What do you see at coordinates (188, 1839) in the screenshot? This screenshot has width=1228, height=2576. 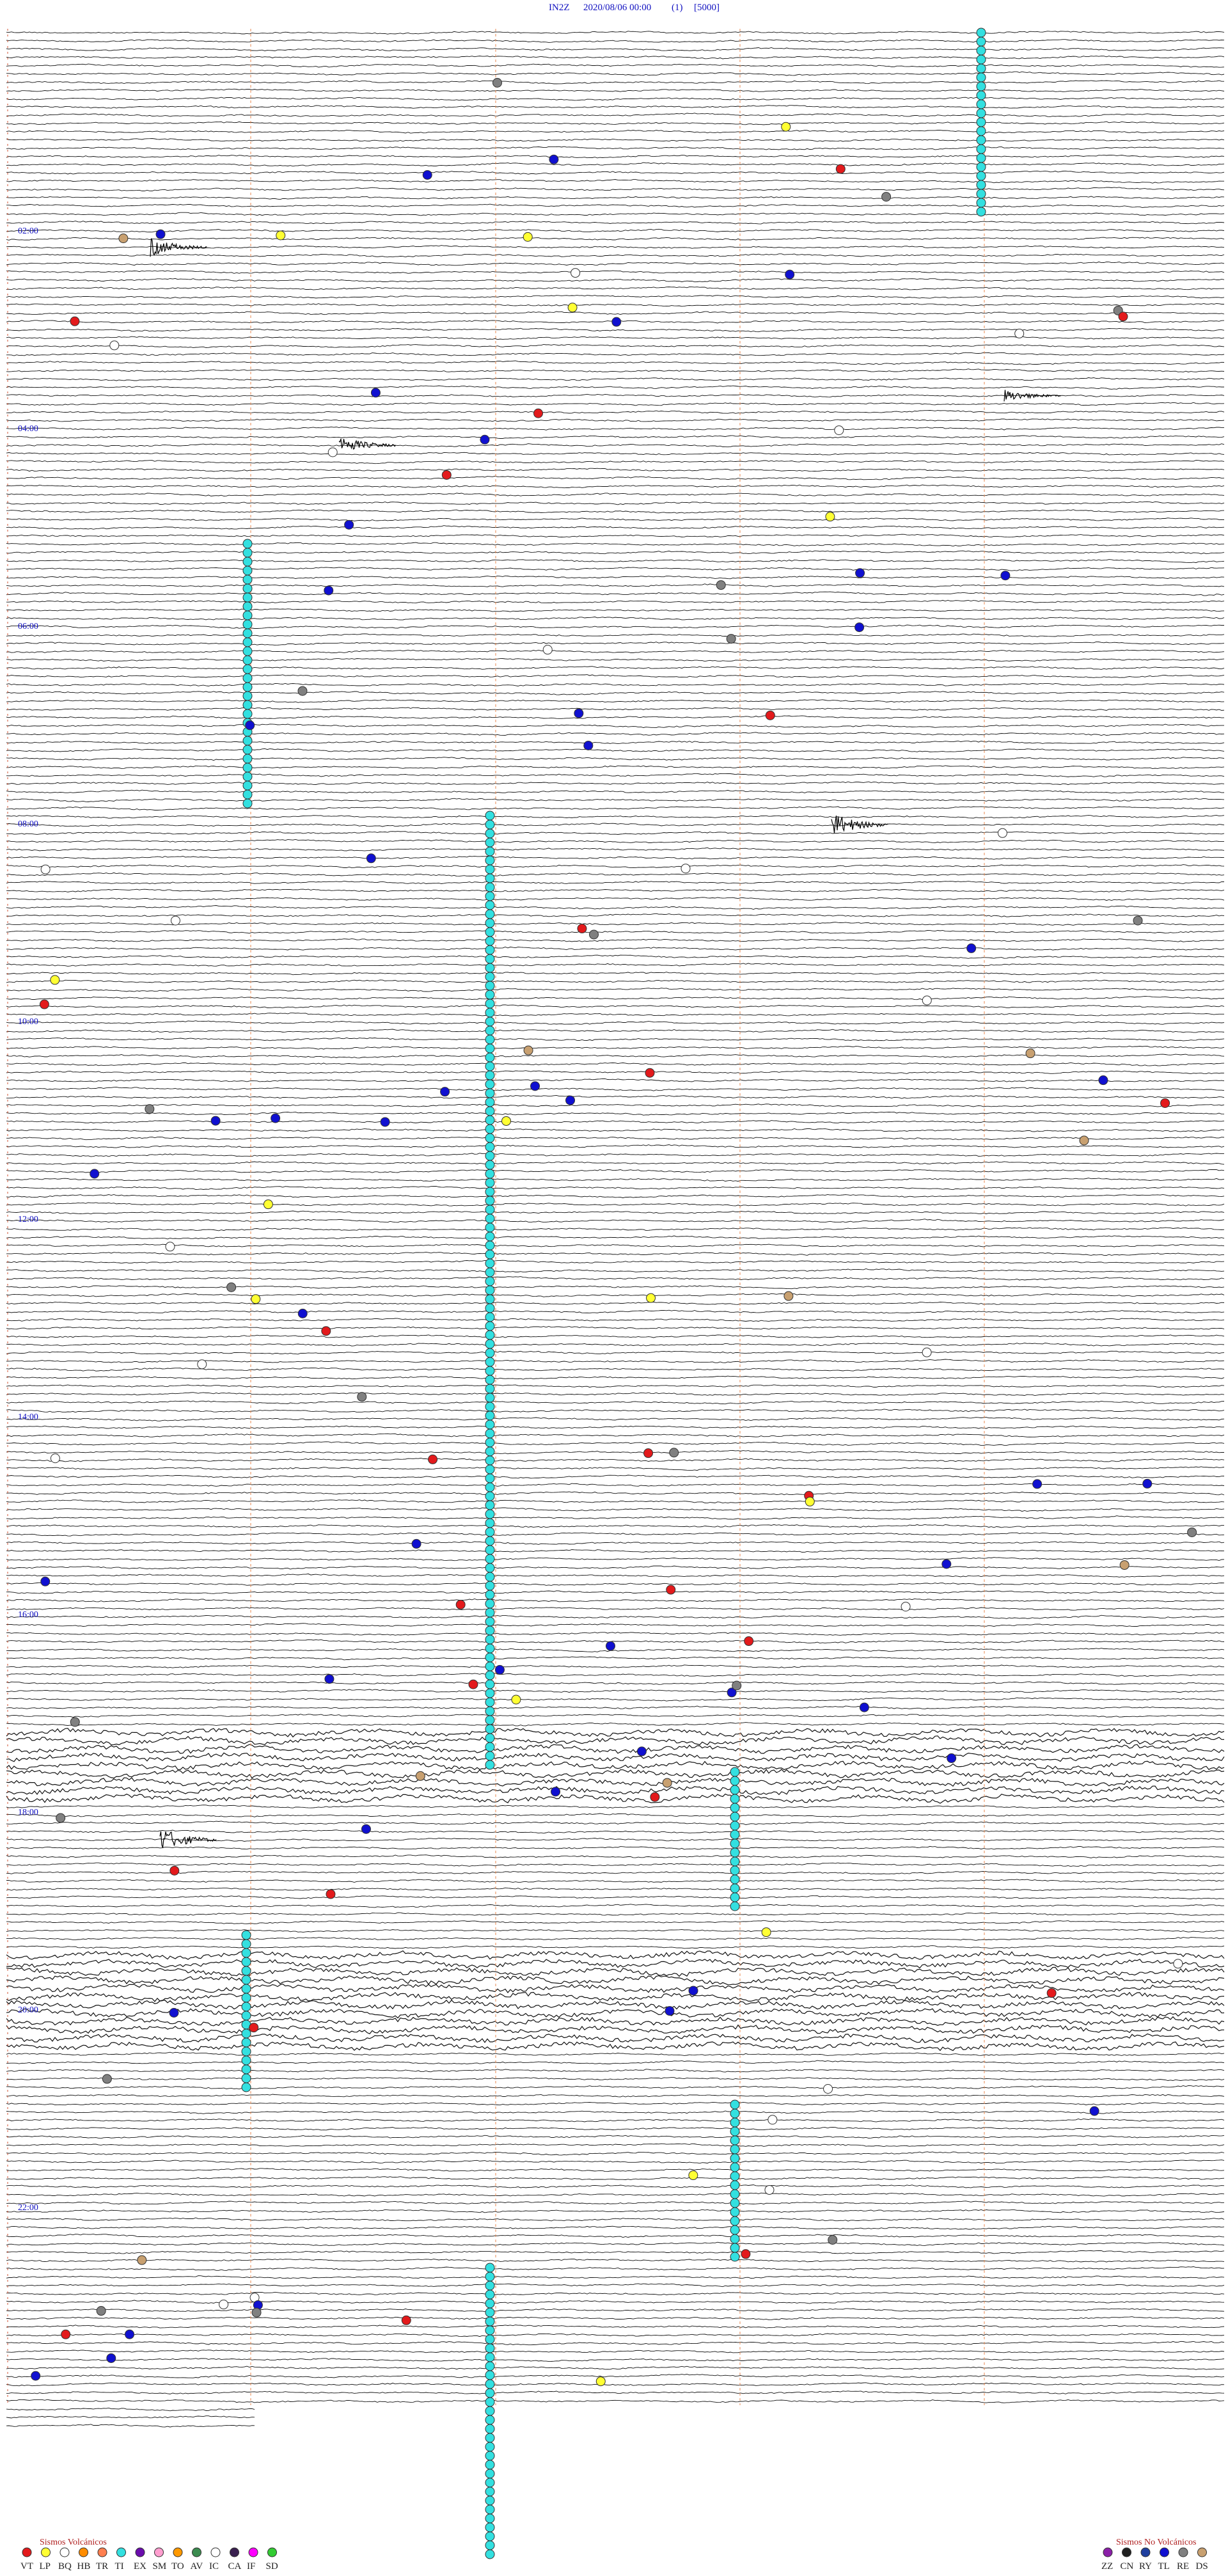 I see `seismic-burst` at bounding box center [188, 1839].